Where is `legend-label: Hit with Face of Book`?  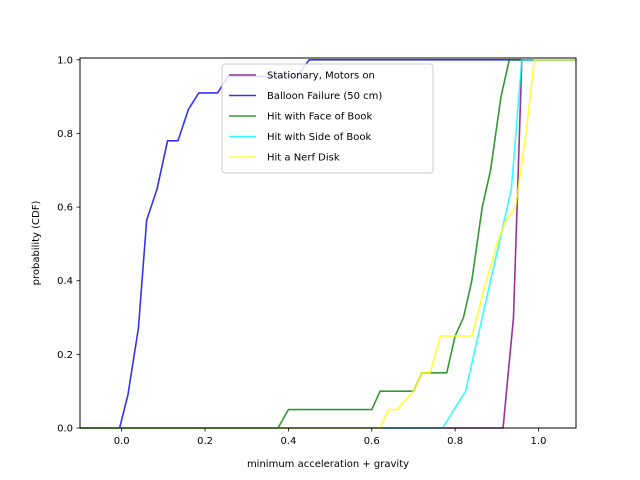 legend-label: Hit with Face of Book is located at coordinates (319, 117).